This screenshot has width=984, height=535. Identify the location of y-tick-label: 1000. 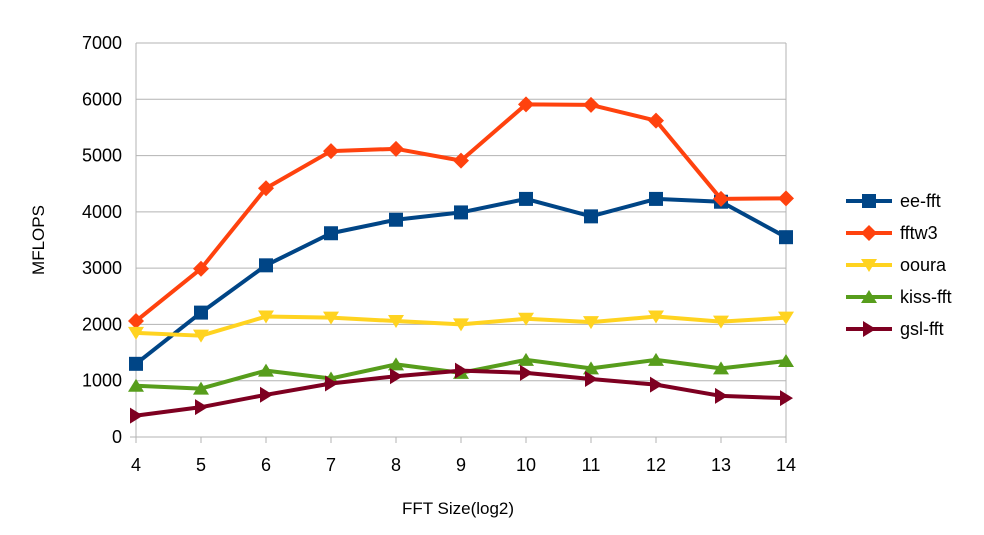
(102, 381).